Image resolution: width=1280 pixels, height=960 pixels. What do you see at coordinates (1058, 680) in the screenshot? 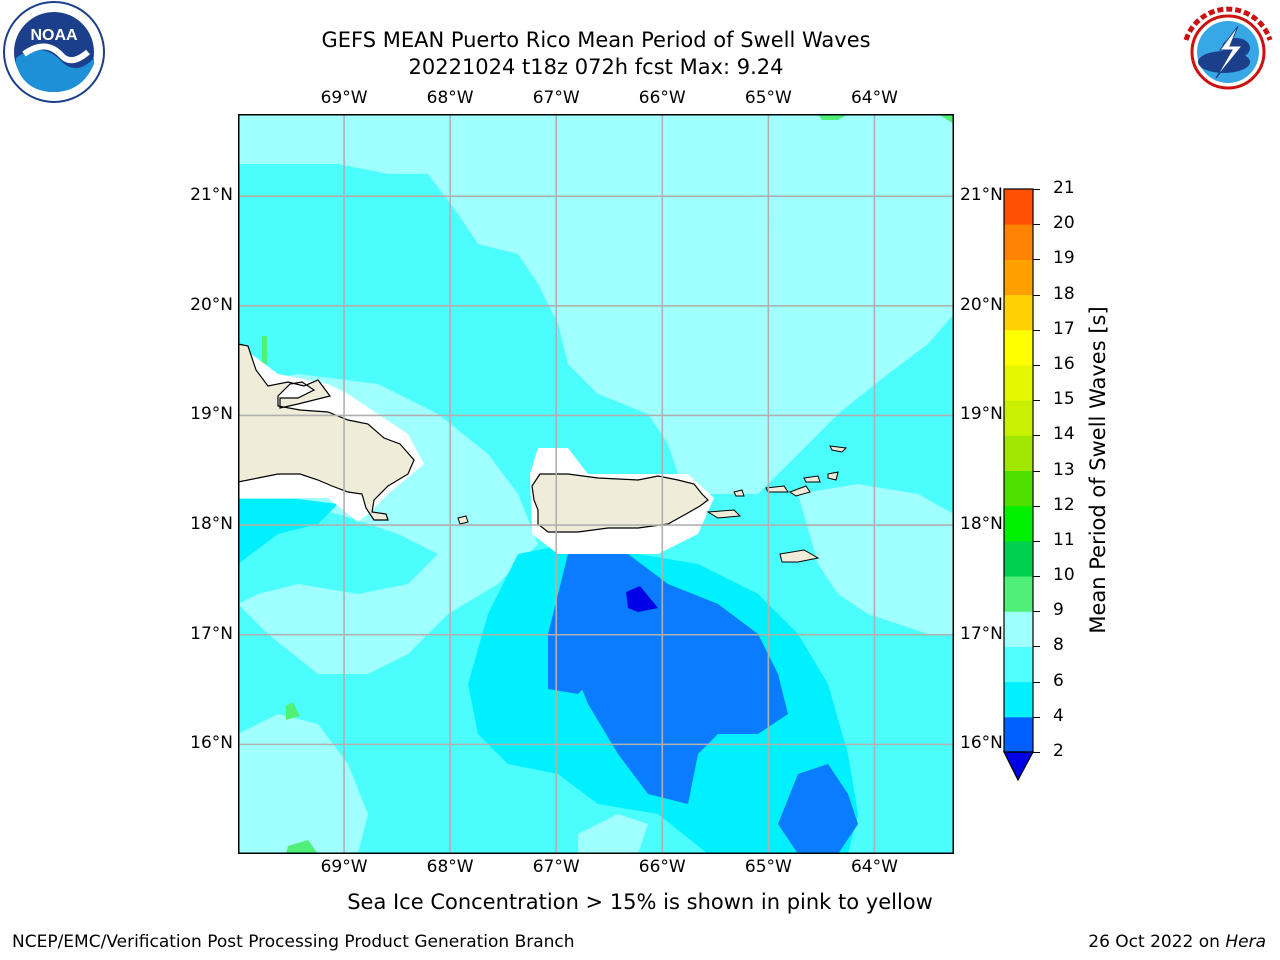
I see `colorbar-tick-label: 6` at bounding box center [1058, 680].